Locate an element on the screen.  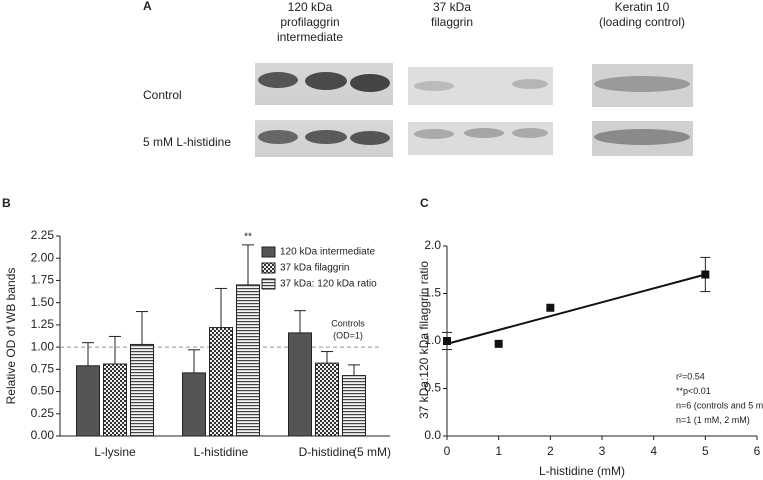
y-tick-label: 0.5 is located at coordinates (432, 388).